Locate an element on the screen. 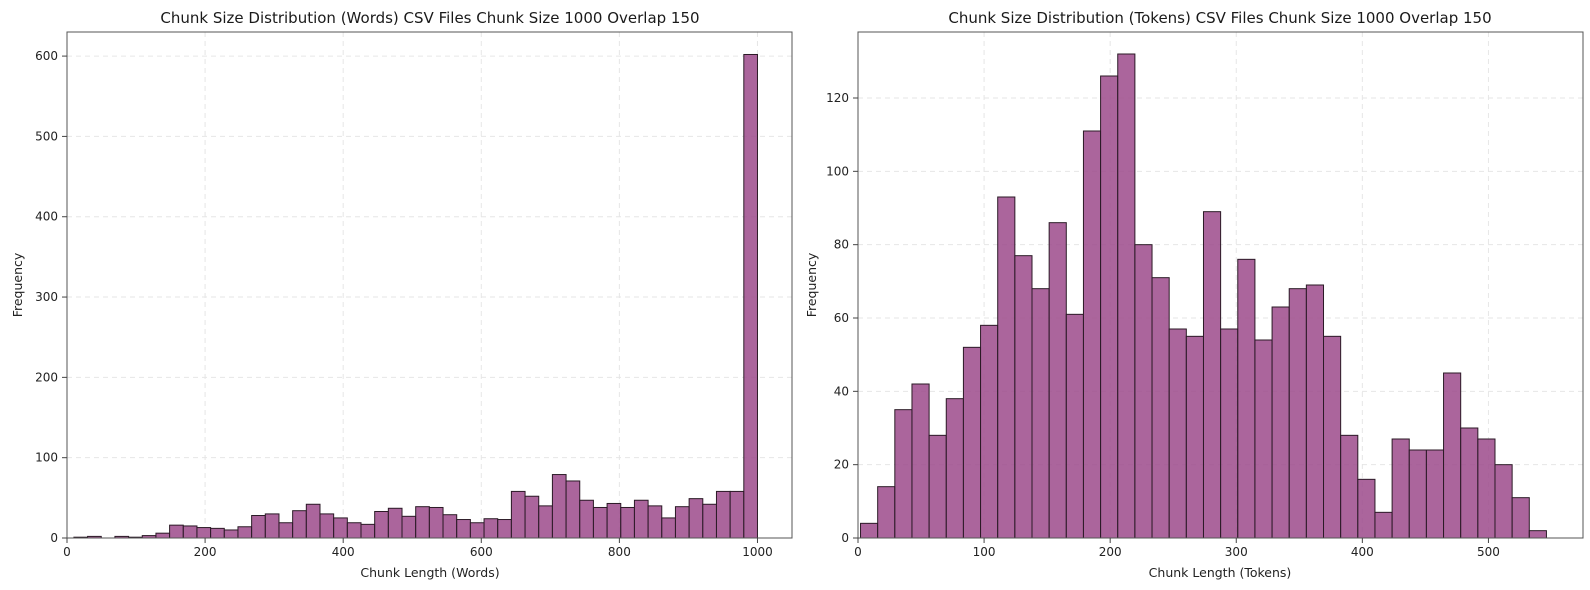 The width and height of the screenshot is (1590, 590). tokens-y-tick-label: 0 is located at coordinates (845, 538).